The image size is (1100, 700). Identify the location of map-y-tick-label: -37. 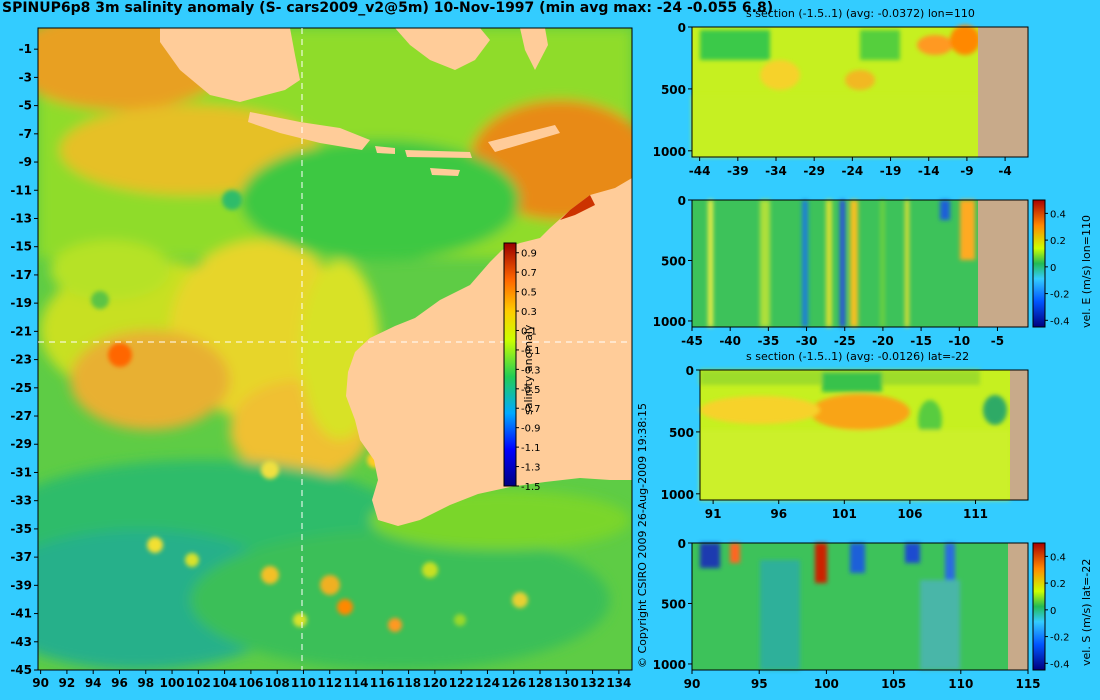
(21, 557).